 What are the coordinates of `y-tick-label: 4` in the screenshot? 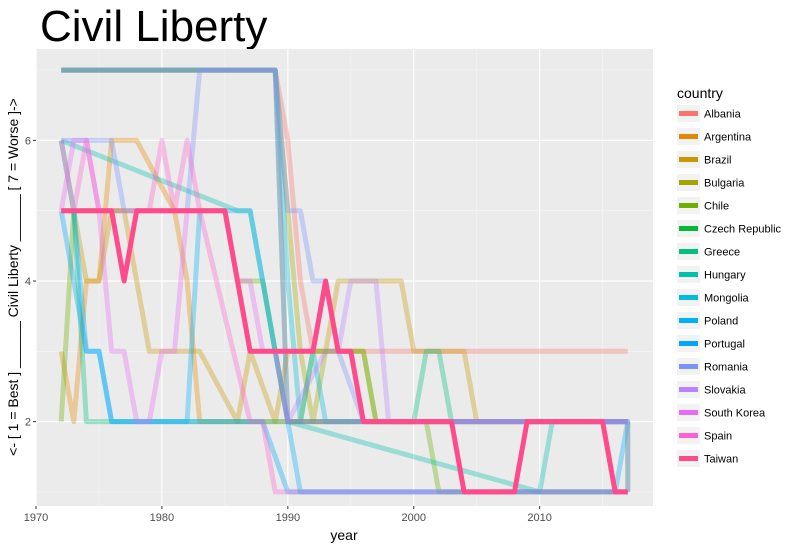 It's located at (28, 282).